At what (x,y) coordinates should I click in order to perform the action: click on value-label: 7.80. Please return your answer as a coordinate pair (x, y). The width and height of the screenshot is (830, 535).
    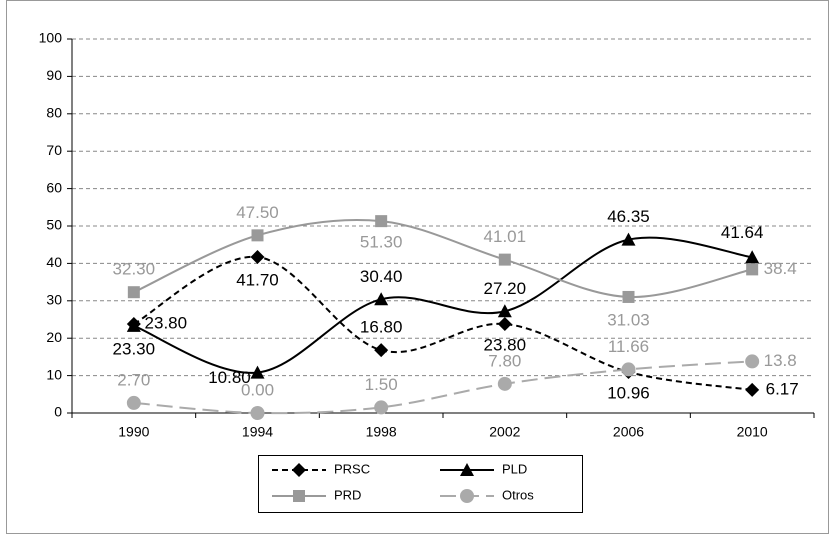
    Looking at the image, I should click on (504, 360).